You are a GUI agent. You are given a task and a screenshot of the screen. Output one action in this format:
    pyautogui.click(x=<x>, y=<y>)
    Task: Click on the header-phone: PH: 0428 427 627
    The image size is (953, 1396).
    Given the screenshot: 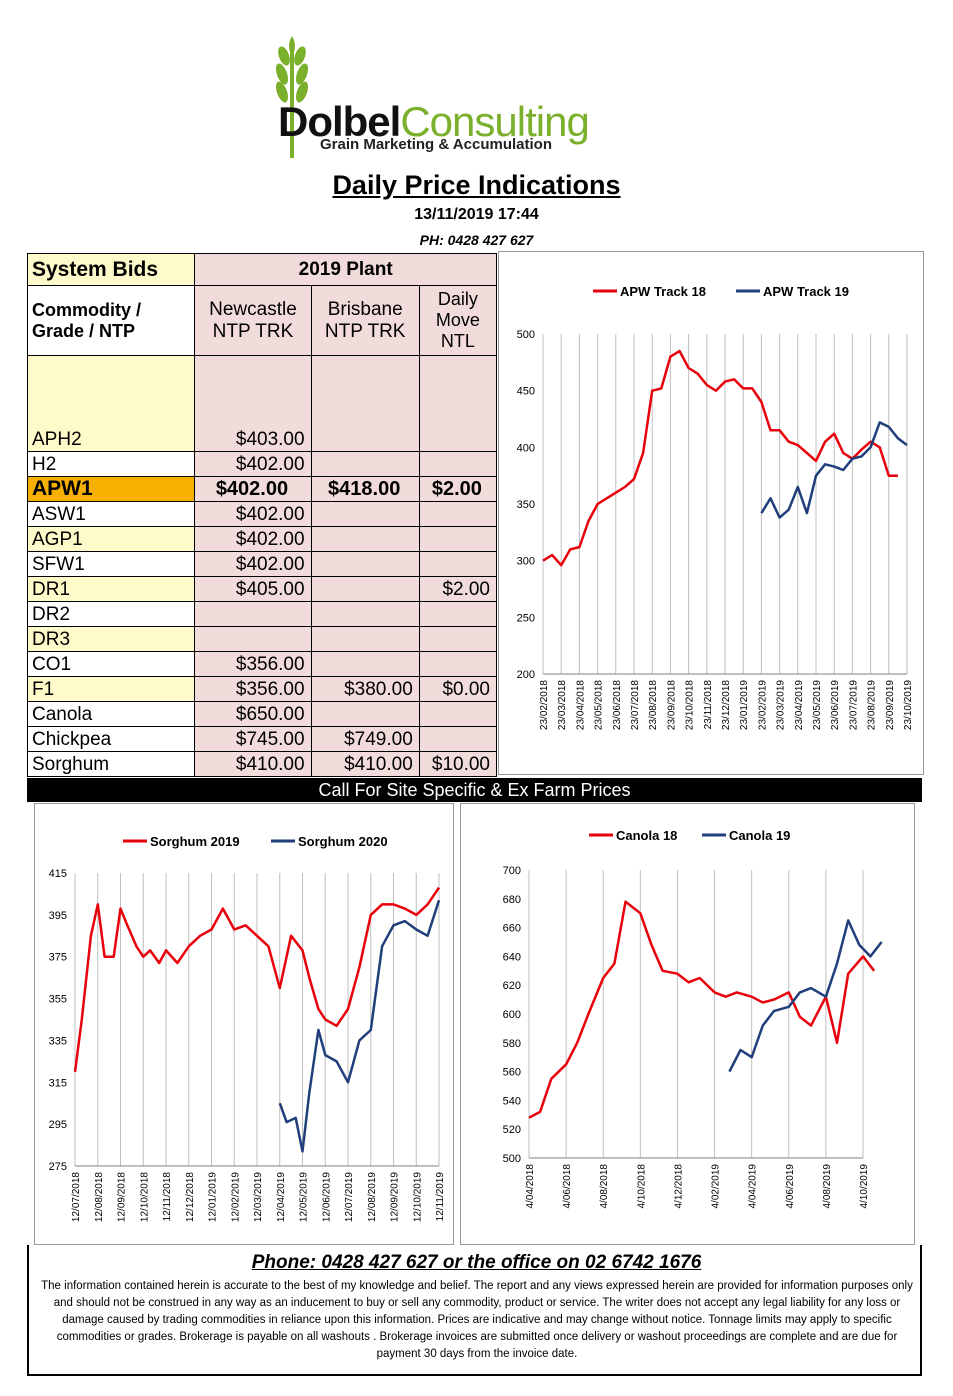 What is the action you would take?
    pyautogui.click(x=476, y=240)
    